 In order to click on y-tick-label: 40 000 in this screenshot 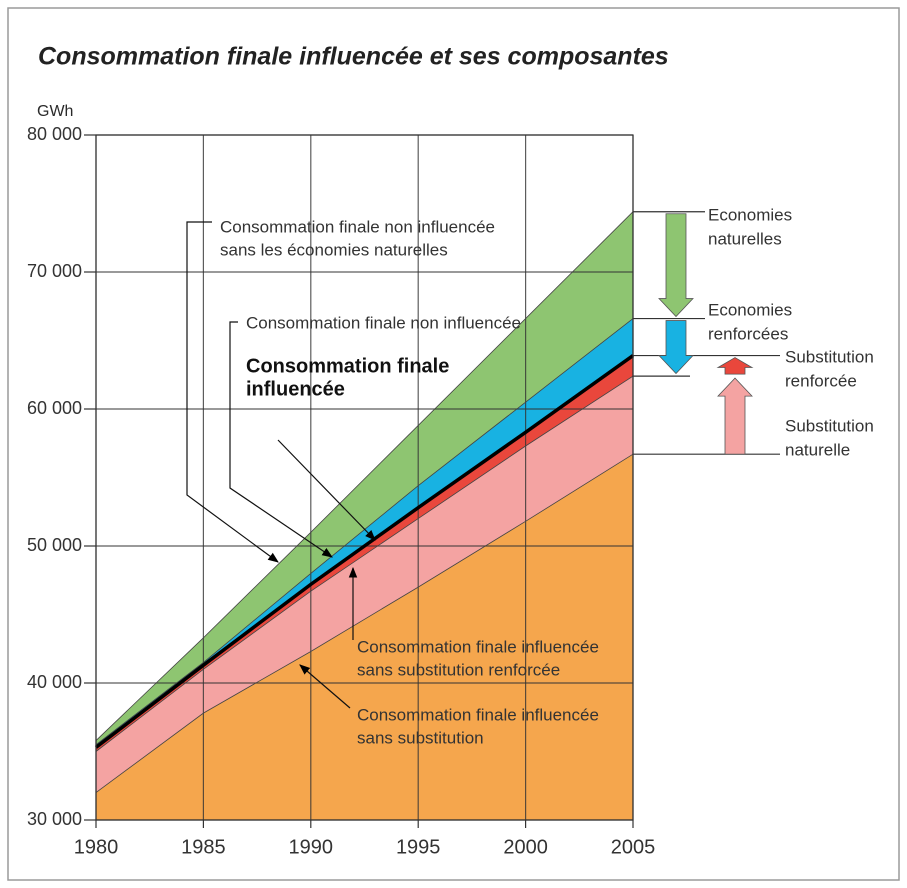, I will do `click(54, 682)`.